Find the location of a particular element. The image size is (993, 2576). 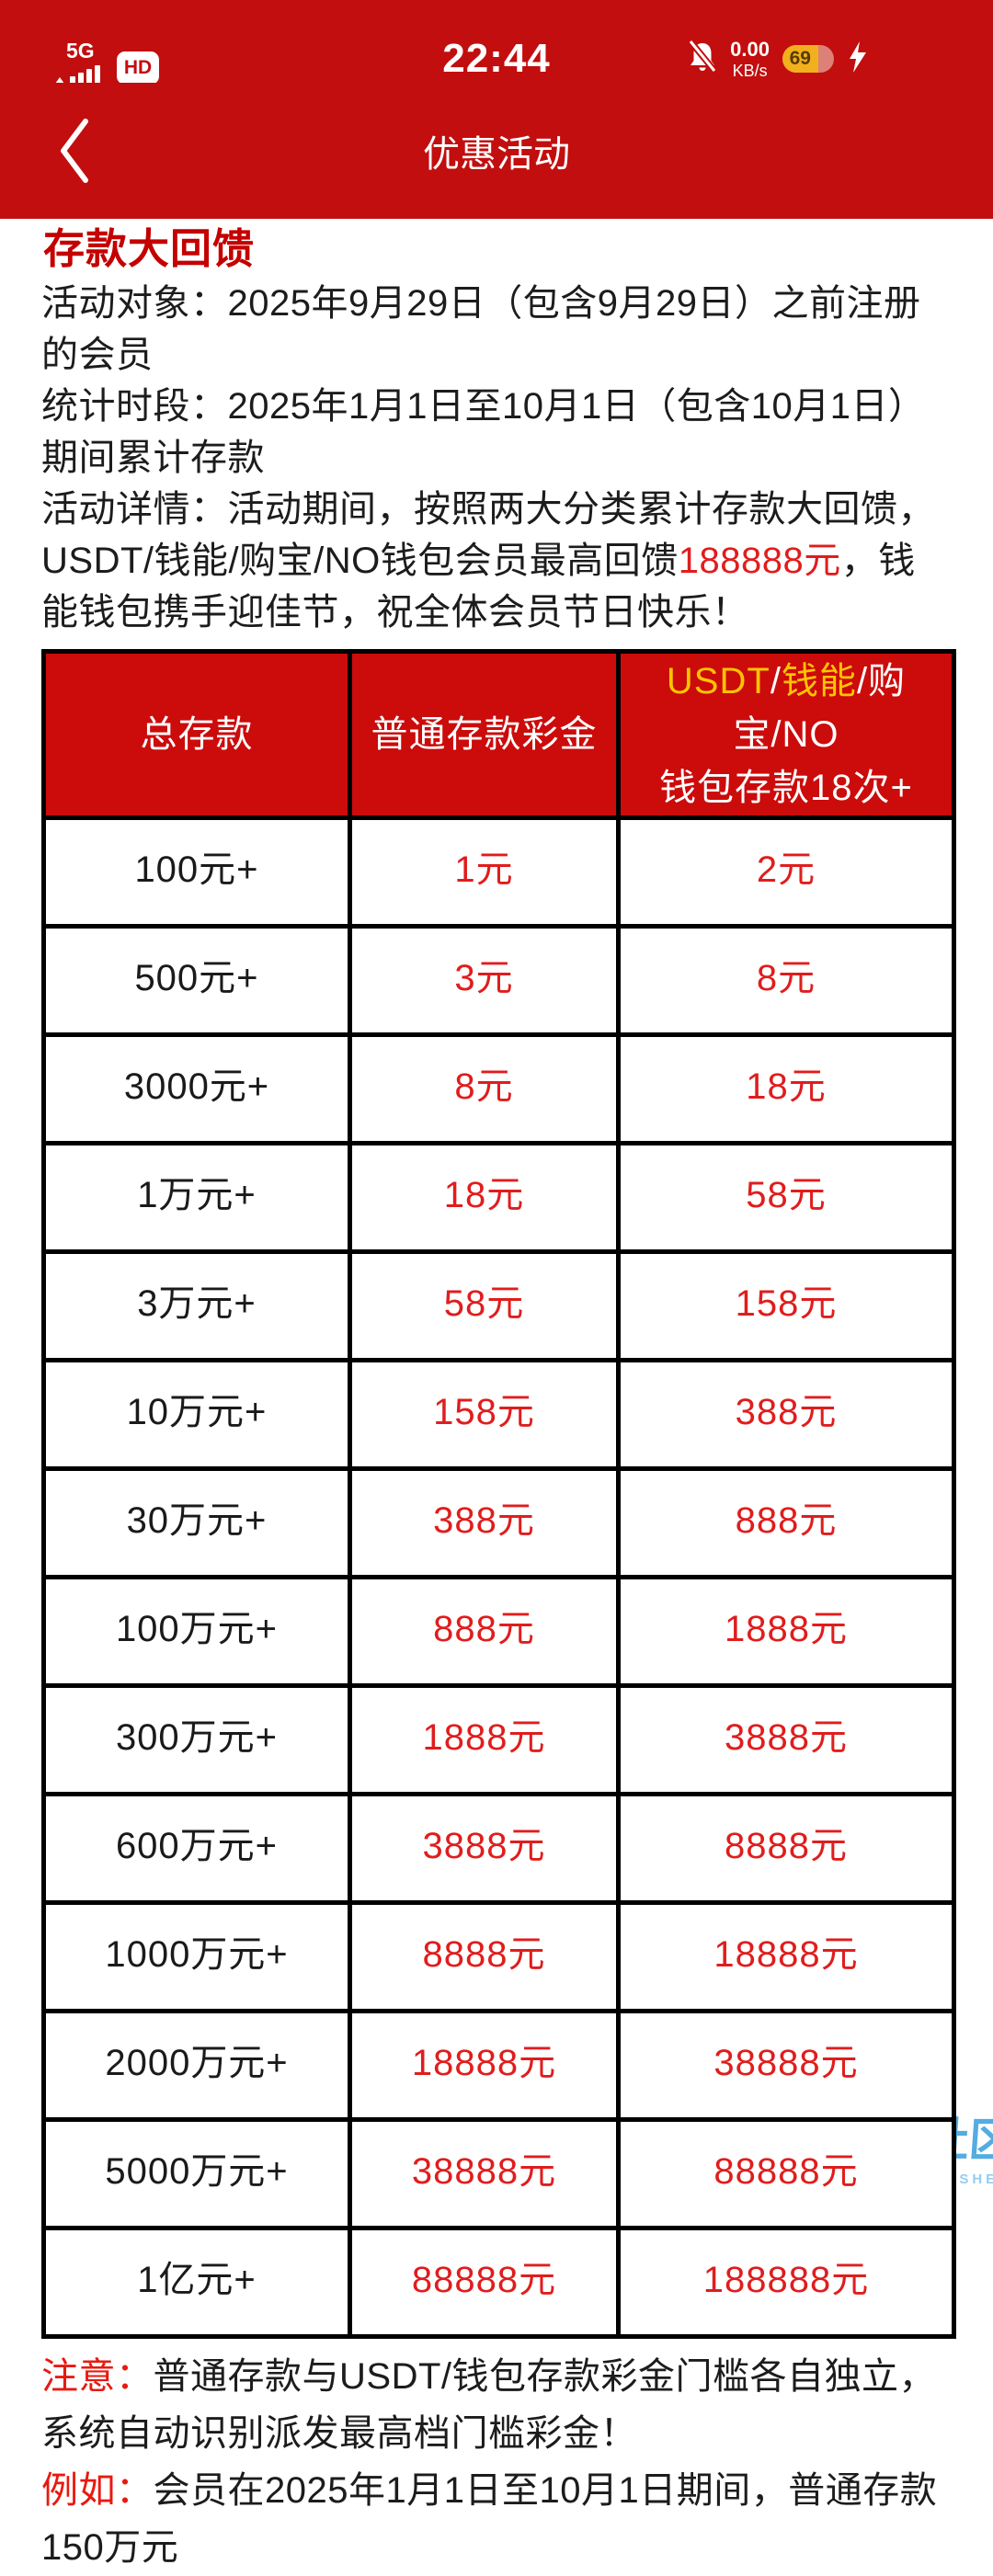

normal-bonus-cell: 58元 is located at coordinates (484, 1305).